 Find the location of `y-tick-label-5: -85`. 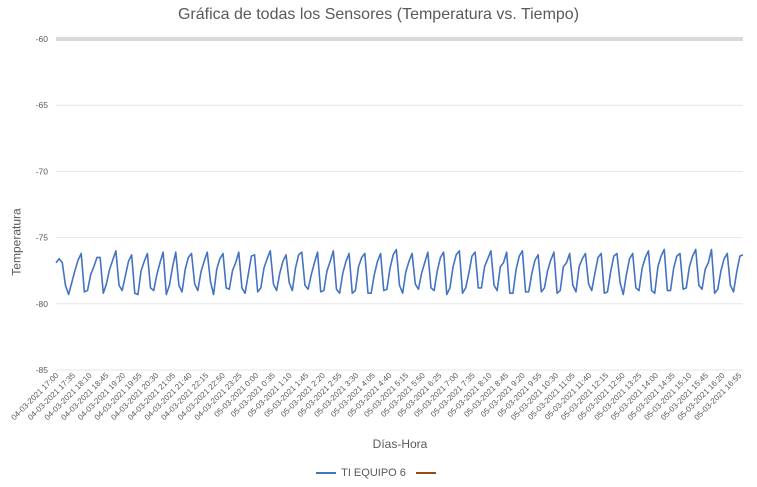

y-tick-label-5: -85 is located at coordinates (42, 370).